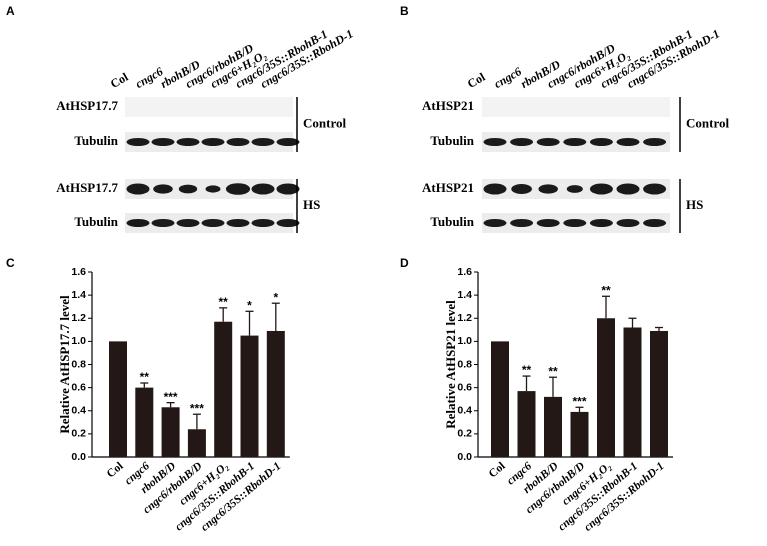 This screenshot has width=767, height=546. I want to click on panel-letter: C, so click(10, 263).